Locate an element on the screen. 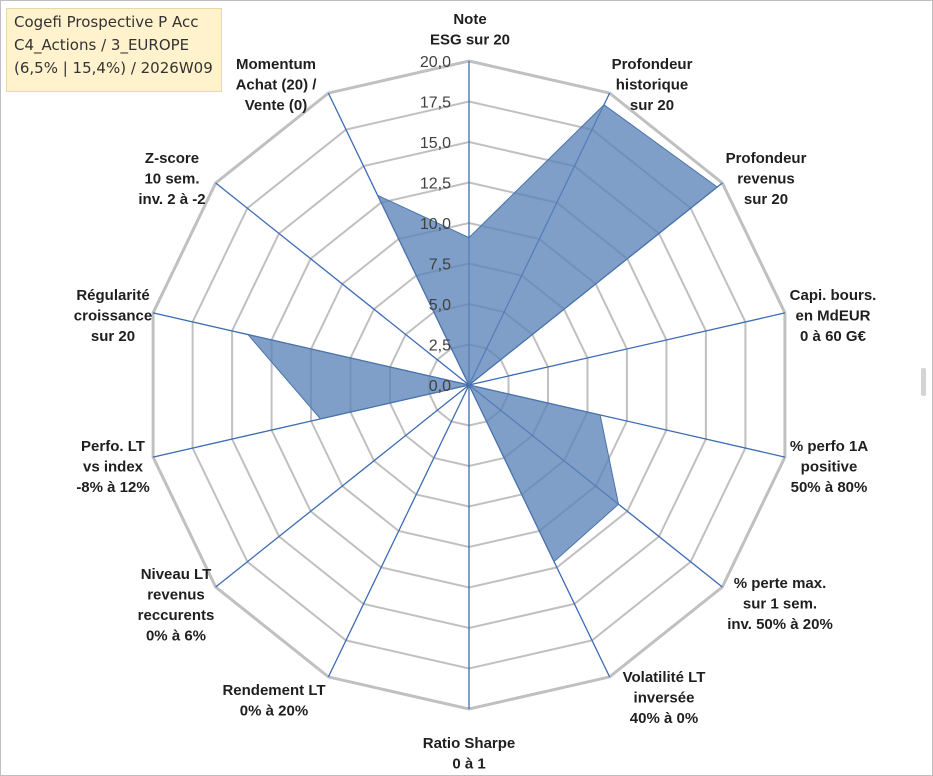  axis-label-line: Régularité is located at coordinates (112, 295).